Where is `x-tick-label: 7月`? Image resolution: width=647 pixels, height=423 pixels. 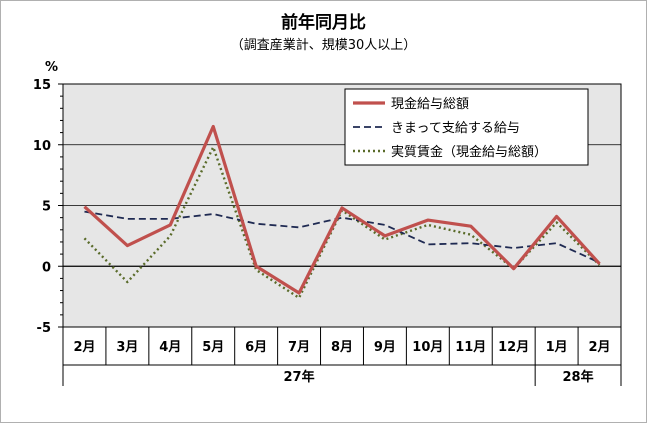
x-tick-label: 7月 is located at coordinates (299, 347).